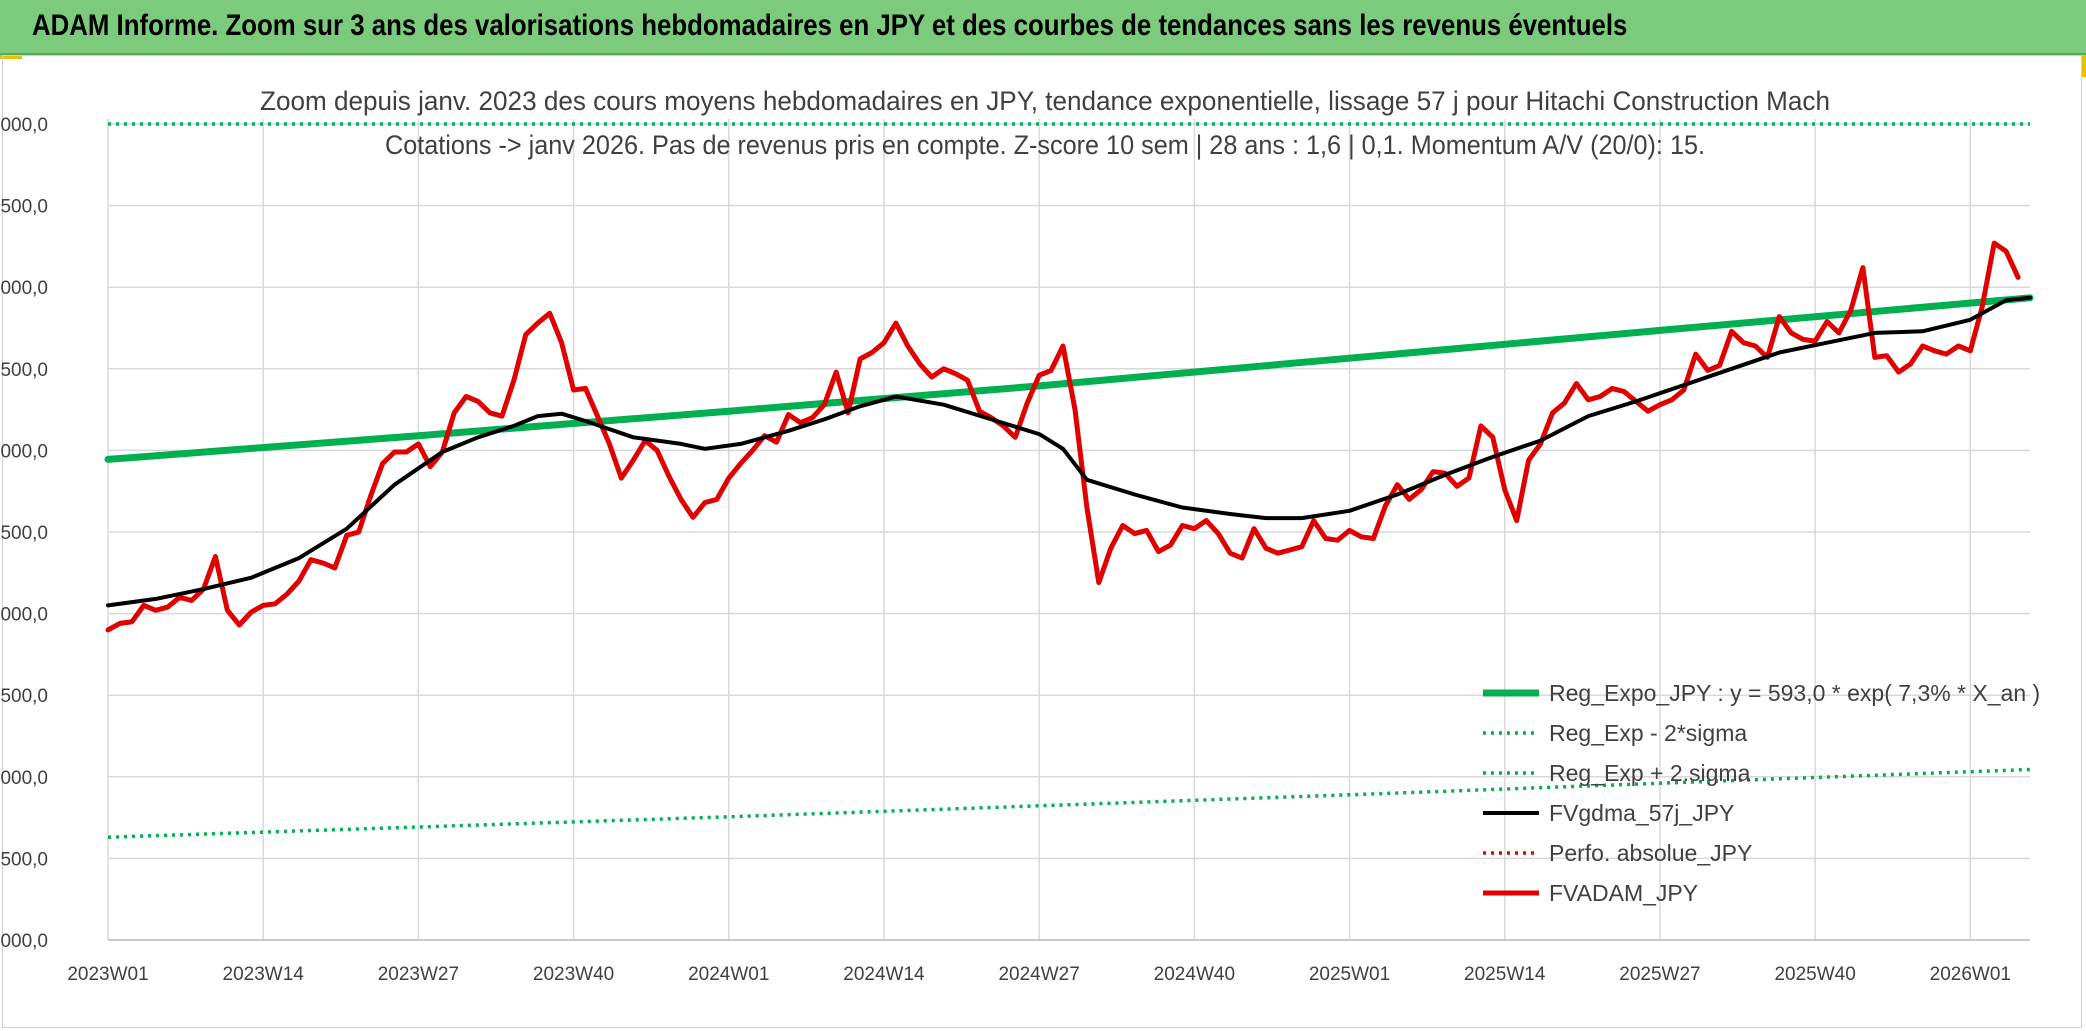  I want to click on x-tick-label: 2023W27, so click(418, 974).